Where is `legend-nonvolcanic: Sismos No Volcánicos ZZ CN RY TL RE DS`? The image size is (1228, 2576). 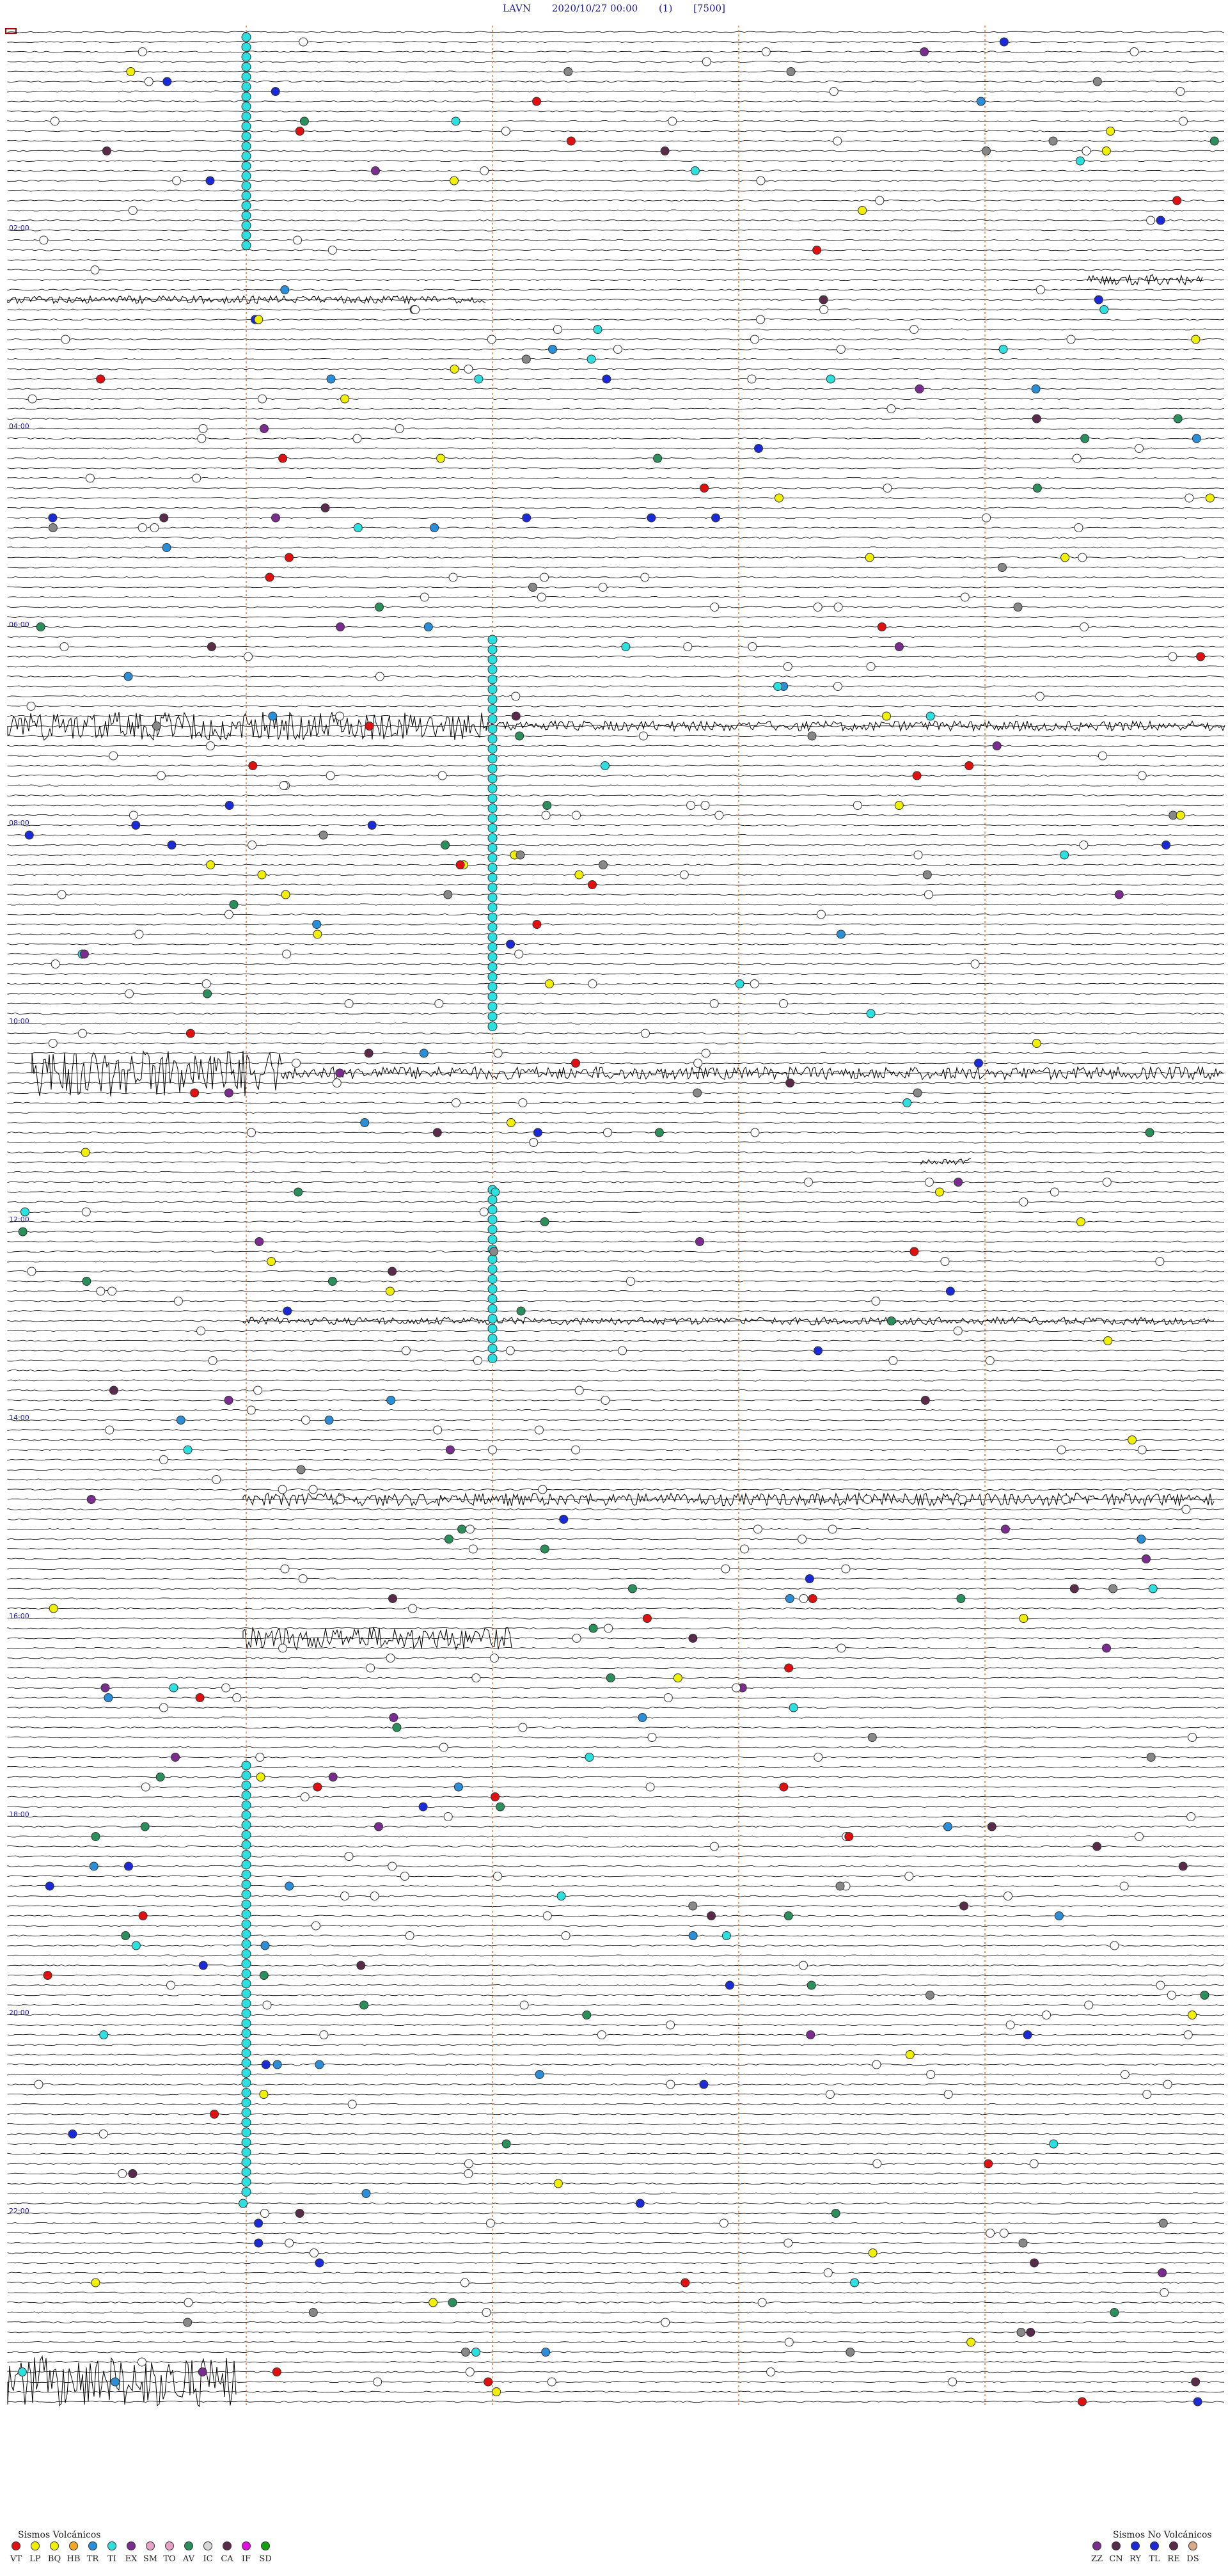
legend-nonvolcanic: Sismos No Volcánicos ZZ CN RY TL RE DS is located at coordinates (1156, 2551).